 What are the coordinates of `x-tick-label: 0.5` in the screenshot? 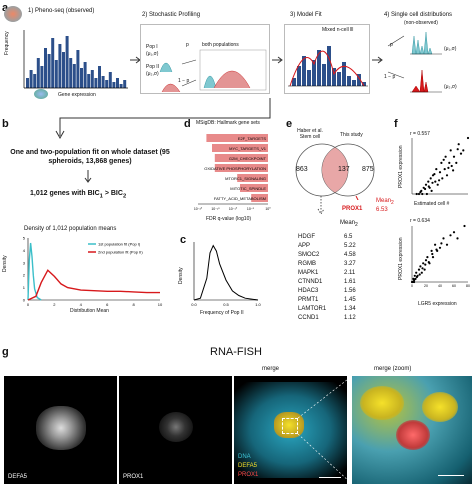 It's located at (226, 304).